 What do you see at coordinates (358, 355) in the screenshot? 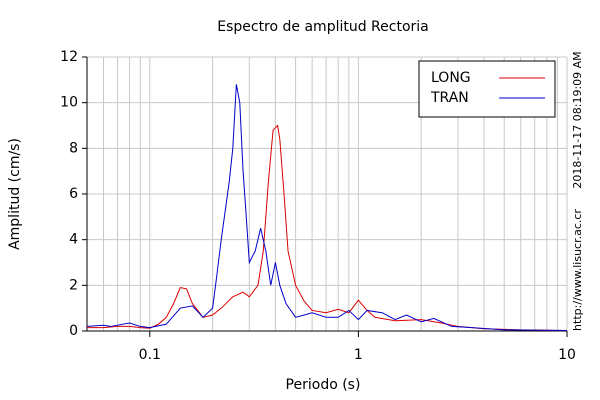
I see `x-tick-label: 1` at bounding box center [358, 355].